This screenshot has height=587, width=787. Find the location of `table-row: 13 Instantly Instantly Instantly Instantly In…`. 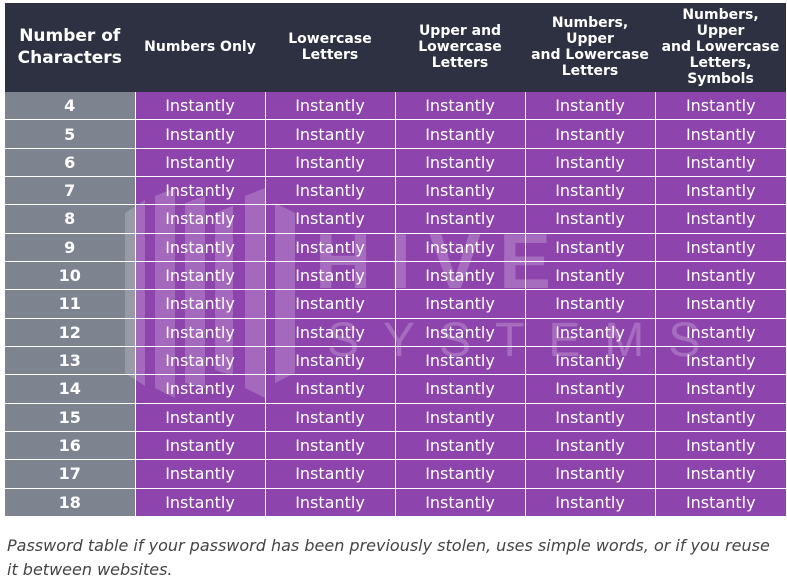

table-row: 13 Instantly Instantly Instantly Instantly In… is located at coordinates (395, 360).